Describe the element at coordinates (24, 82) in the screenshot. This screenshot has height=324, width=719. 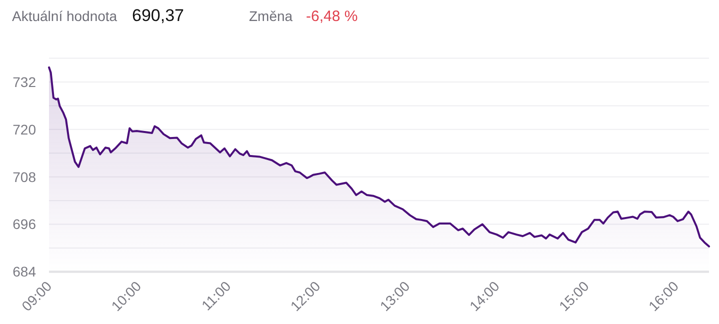
I see `y-tick-label: 732` at that location.